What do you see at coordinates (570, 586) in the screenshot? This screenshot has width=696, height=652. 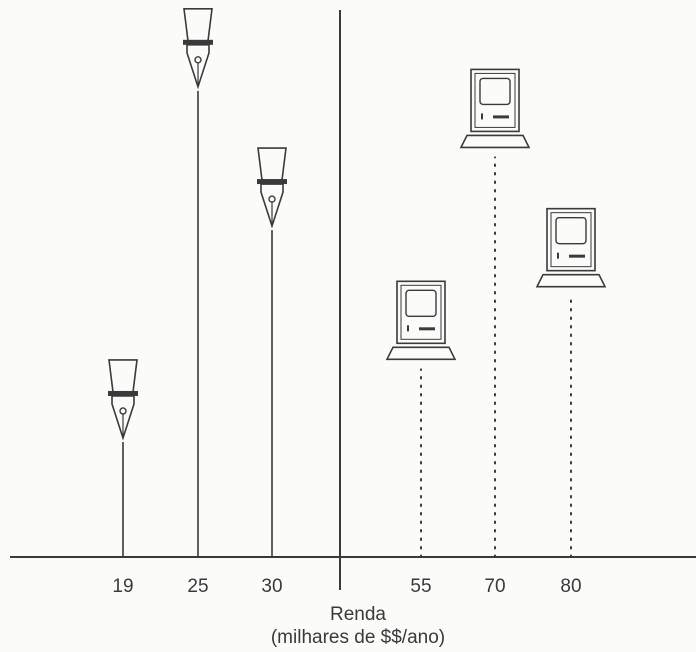 I see `x-tick-label: 80` at bounding box center [570, 586].